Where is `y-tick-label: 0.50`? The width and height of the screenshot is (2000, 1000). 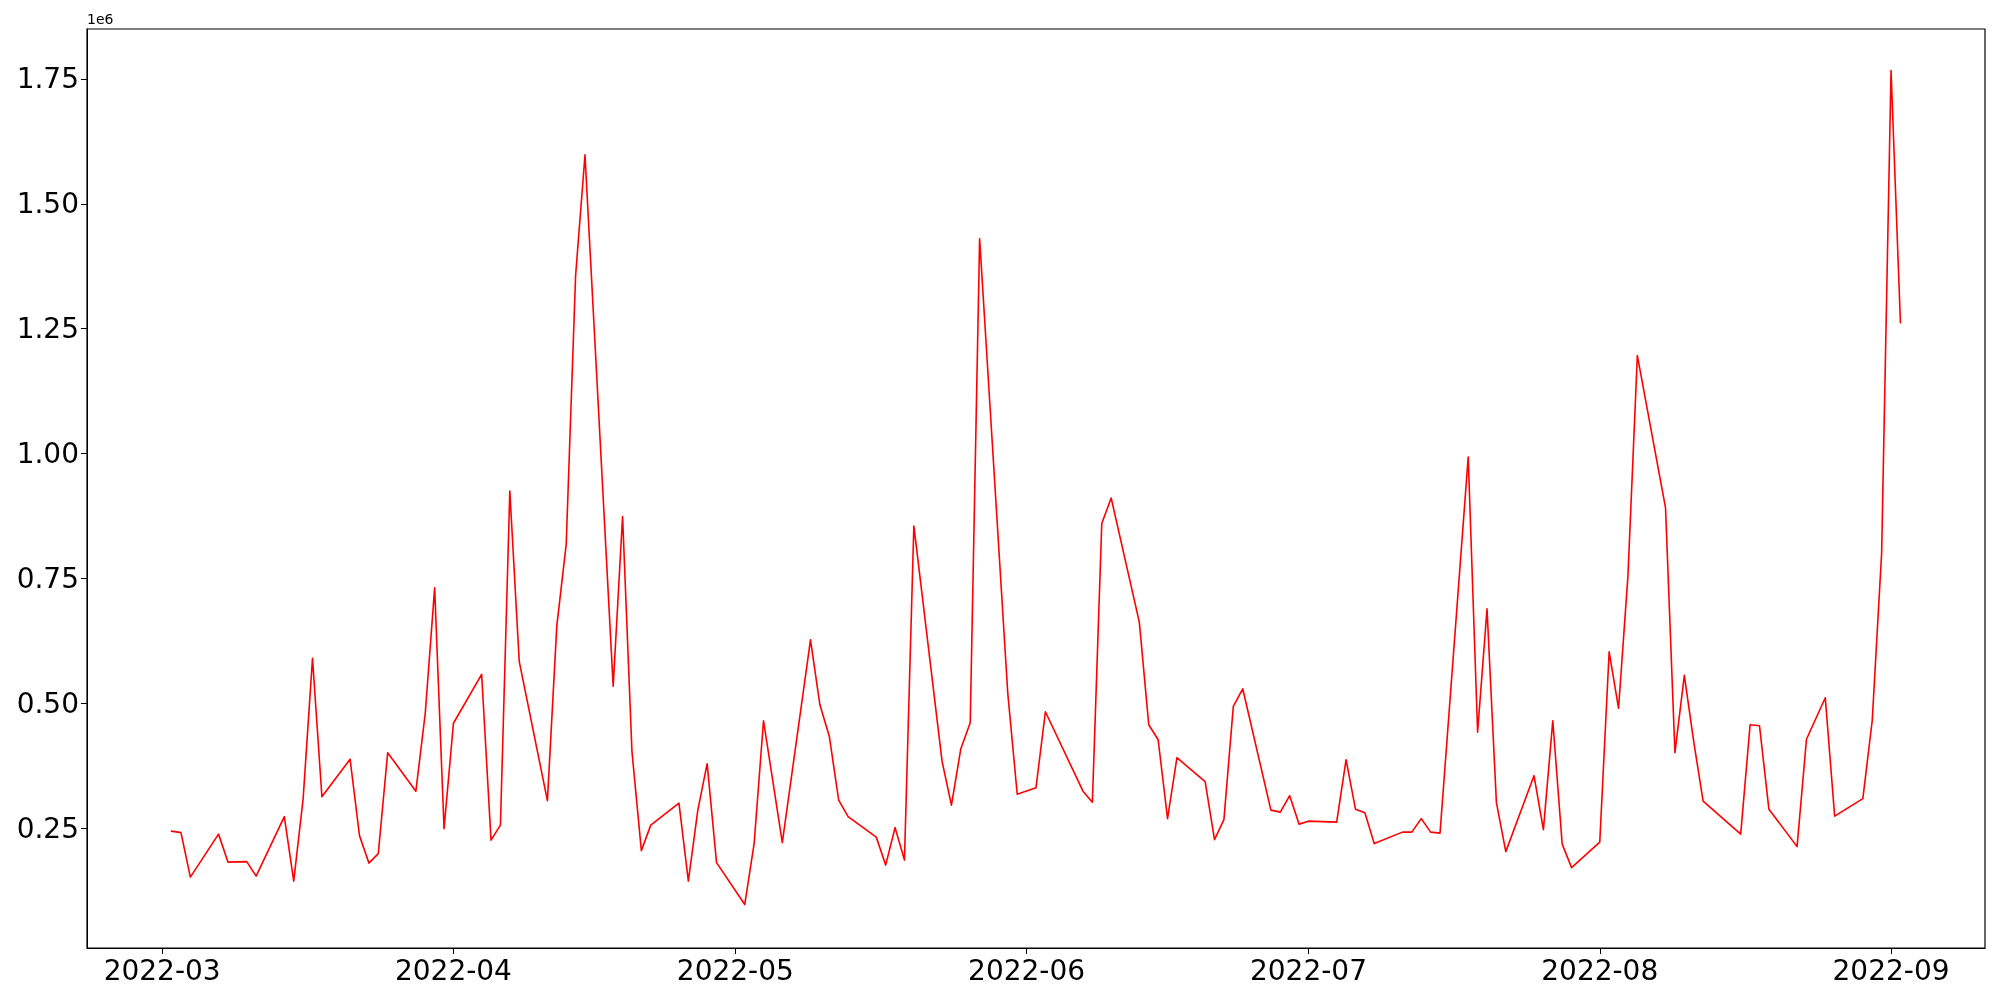
y-tick-label: 0.50 is located at coordinates (47, 703).